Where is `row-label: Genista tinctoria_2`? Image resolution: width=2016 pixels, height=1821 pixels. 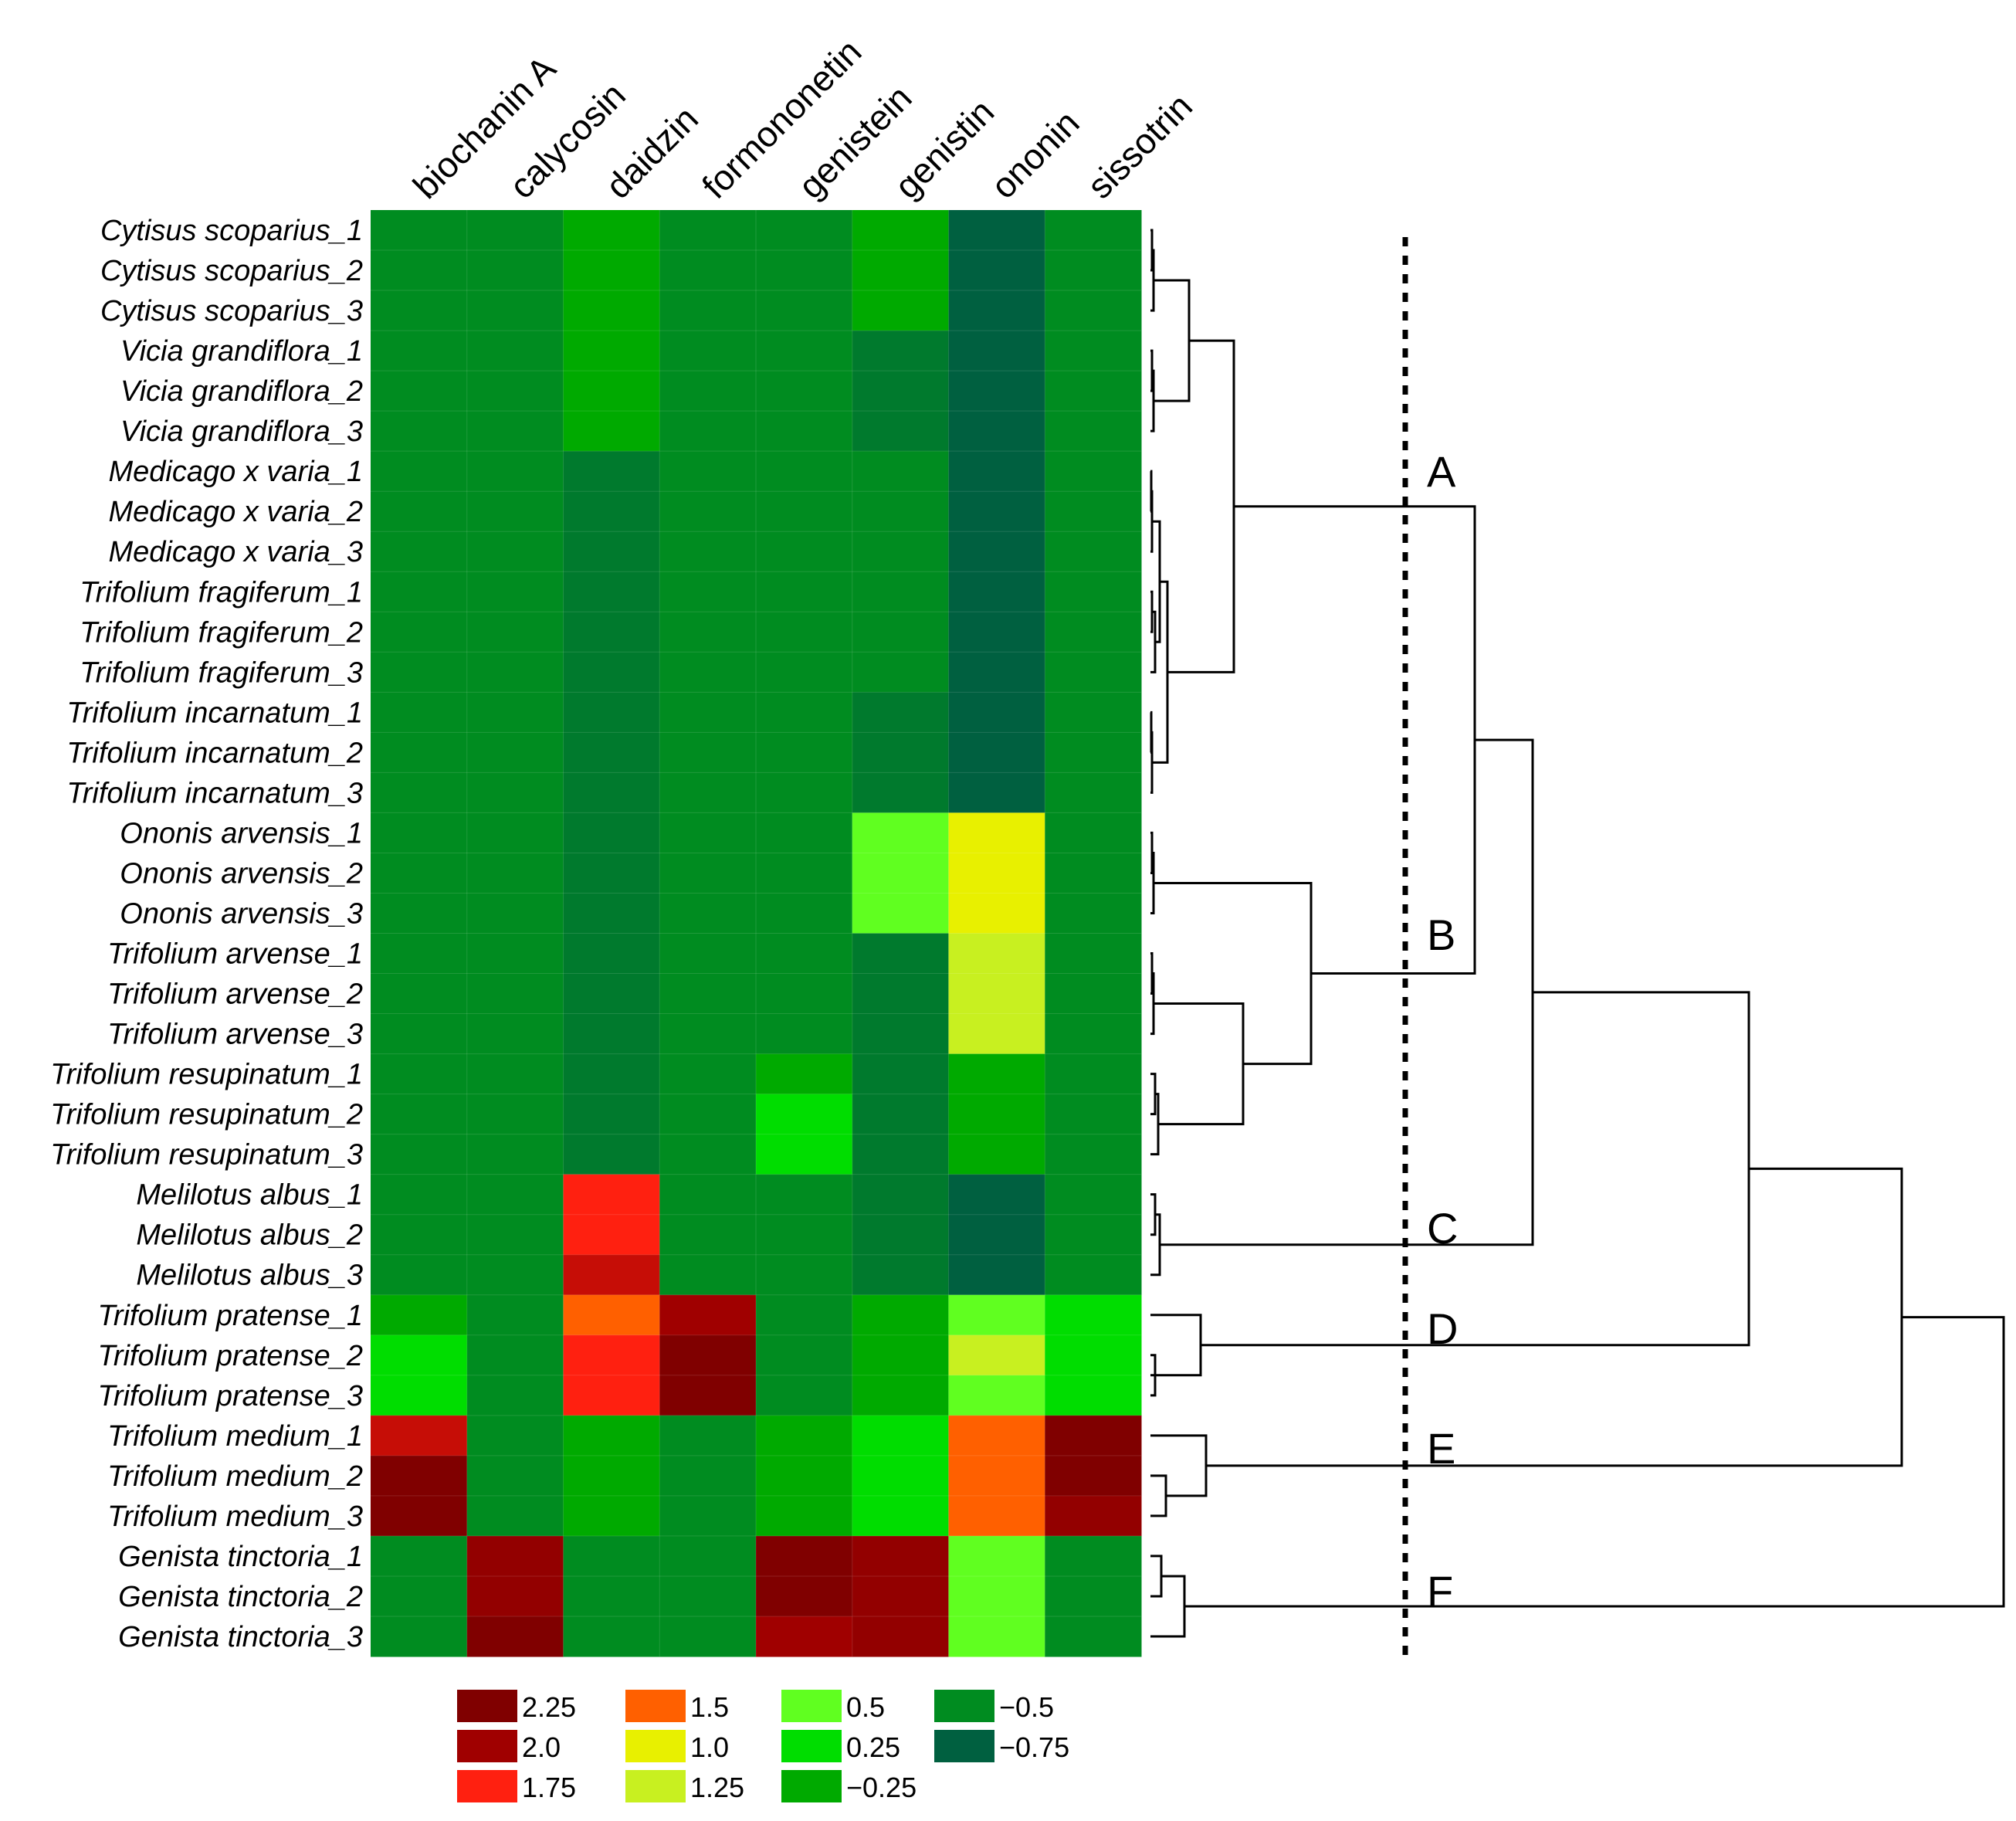 row-label: Genista tinctoria_2 is located at coordinates (240, 1597).